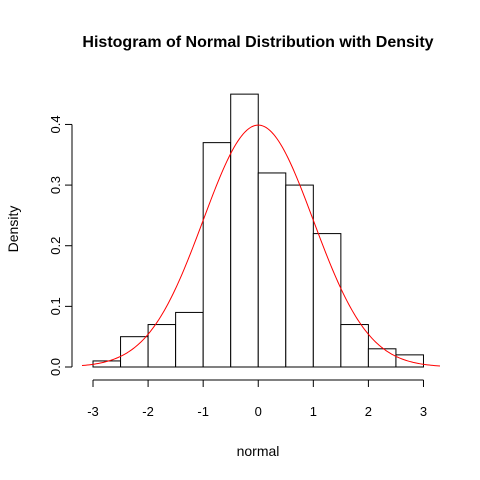 The image size is (480, 480). I want to click on y-tick-label-0: 0.0, so click(55, 367).